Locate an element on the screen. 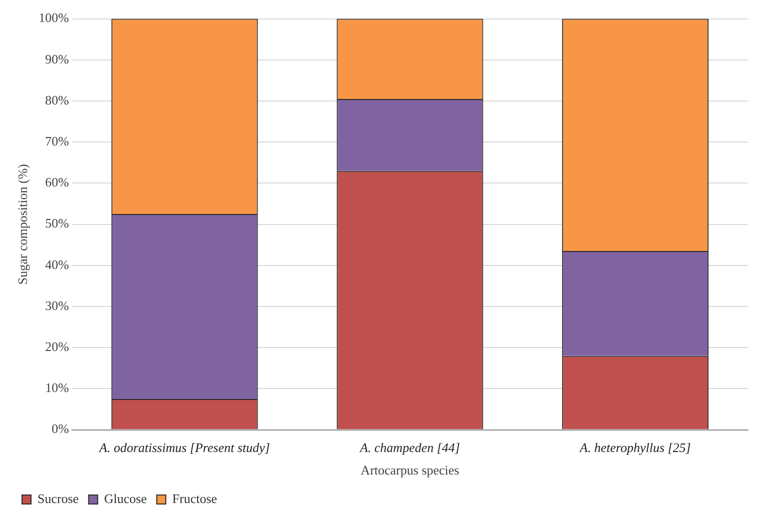  x-tick-label: A. heterophyllus [25] is located at coordinates (634, 448).